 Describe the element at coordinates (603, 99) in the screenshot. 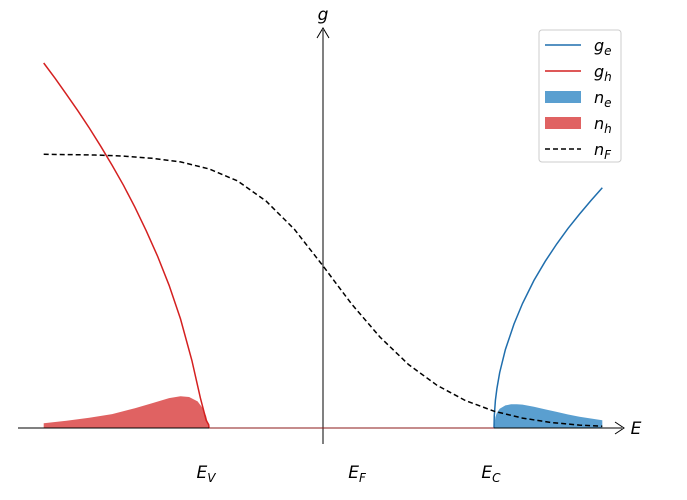

I see `legend-label-n-e: ne` at that location.